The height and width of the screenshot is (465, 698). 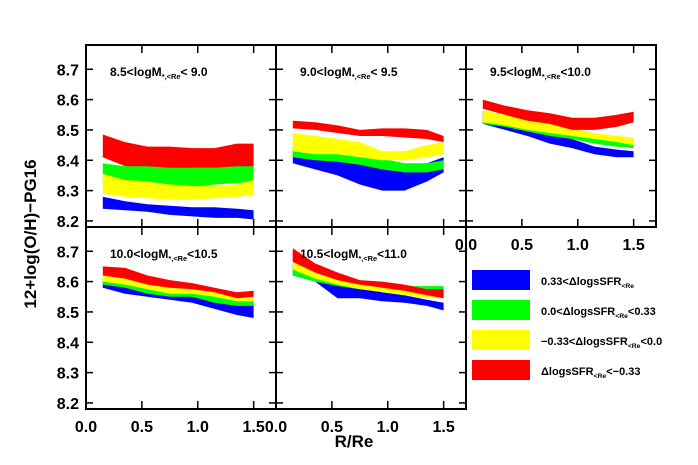 I want to click on legend-label-4-main: ΔlogsSFR, so click(x=567, y=372).